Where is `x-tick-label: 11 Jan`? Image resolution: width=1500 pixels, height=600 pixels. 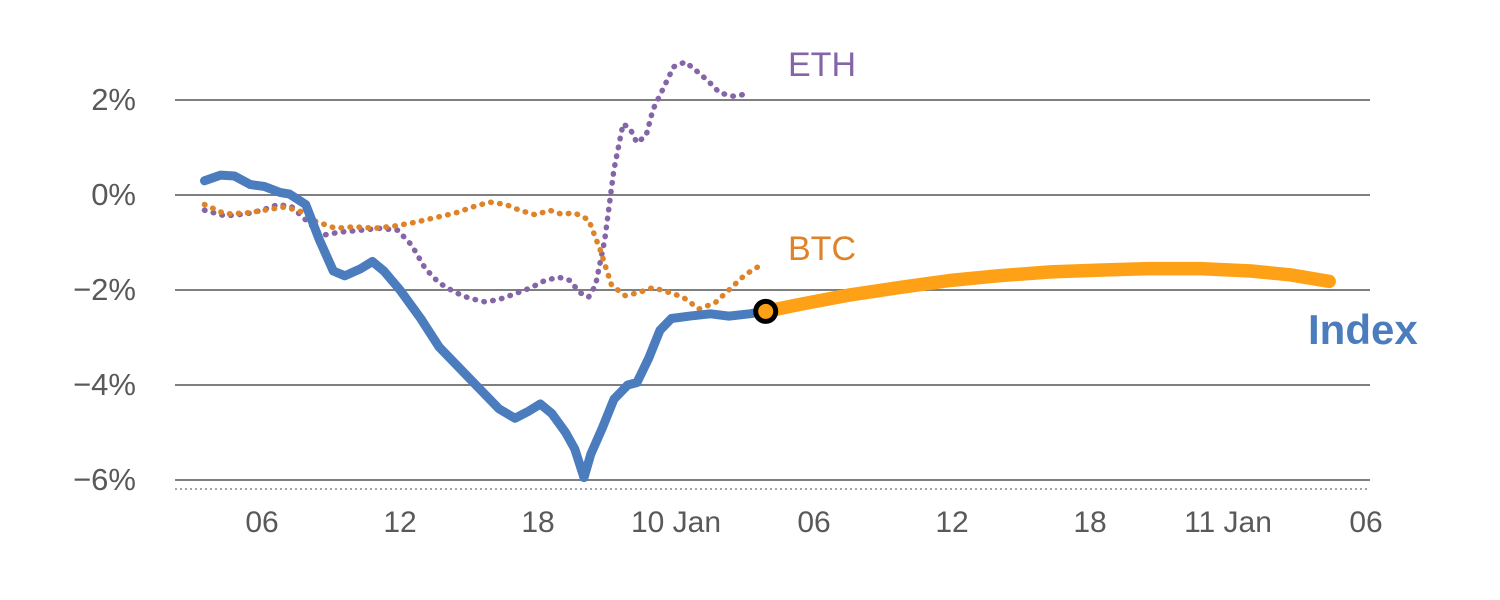
x-tick-label: 11 Jan is located at coordinates (1228, 522).